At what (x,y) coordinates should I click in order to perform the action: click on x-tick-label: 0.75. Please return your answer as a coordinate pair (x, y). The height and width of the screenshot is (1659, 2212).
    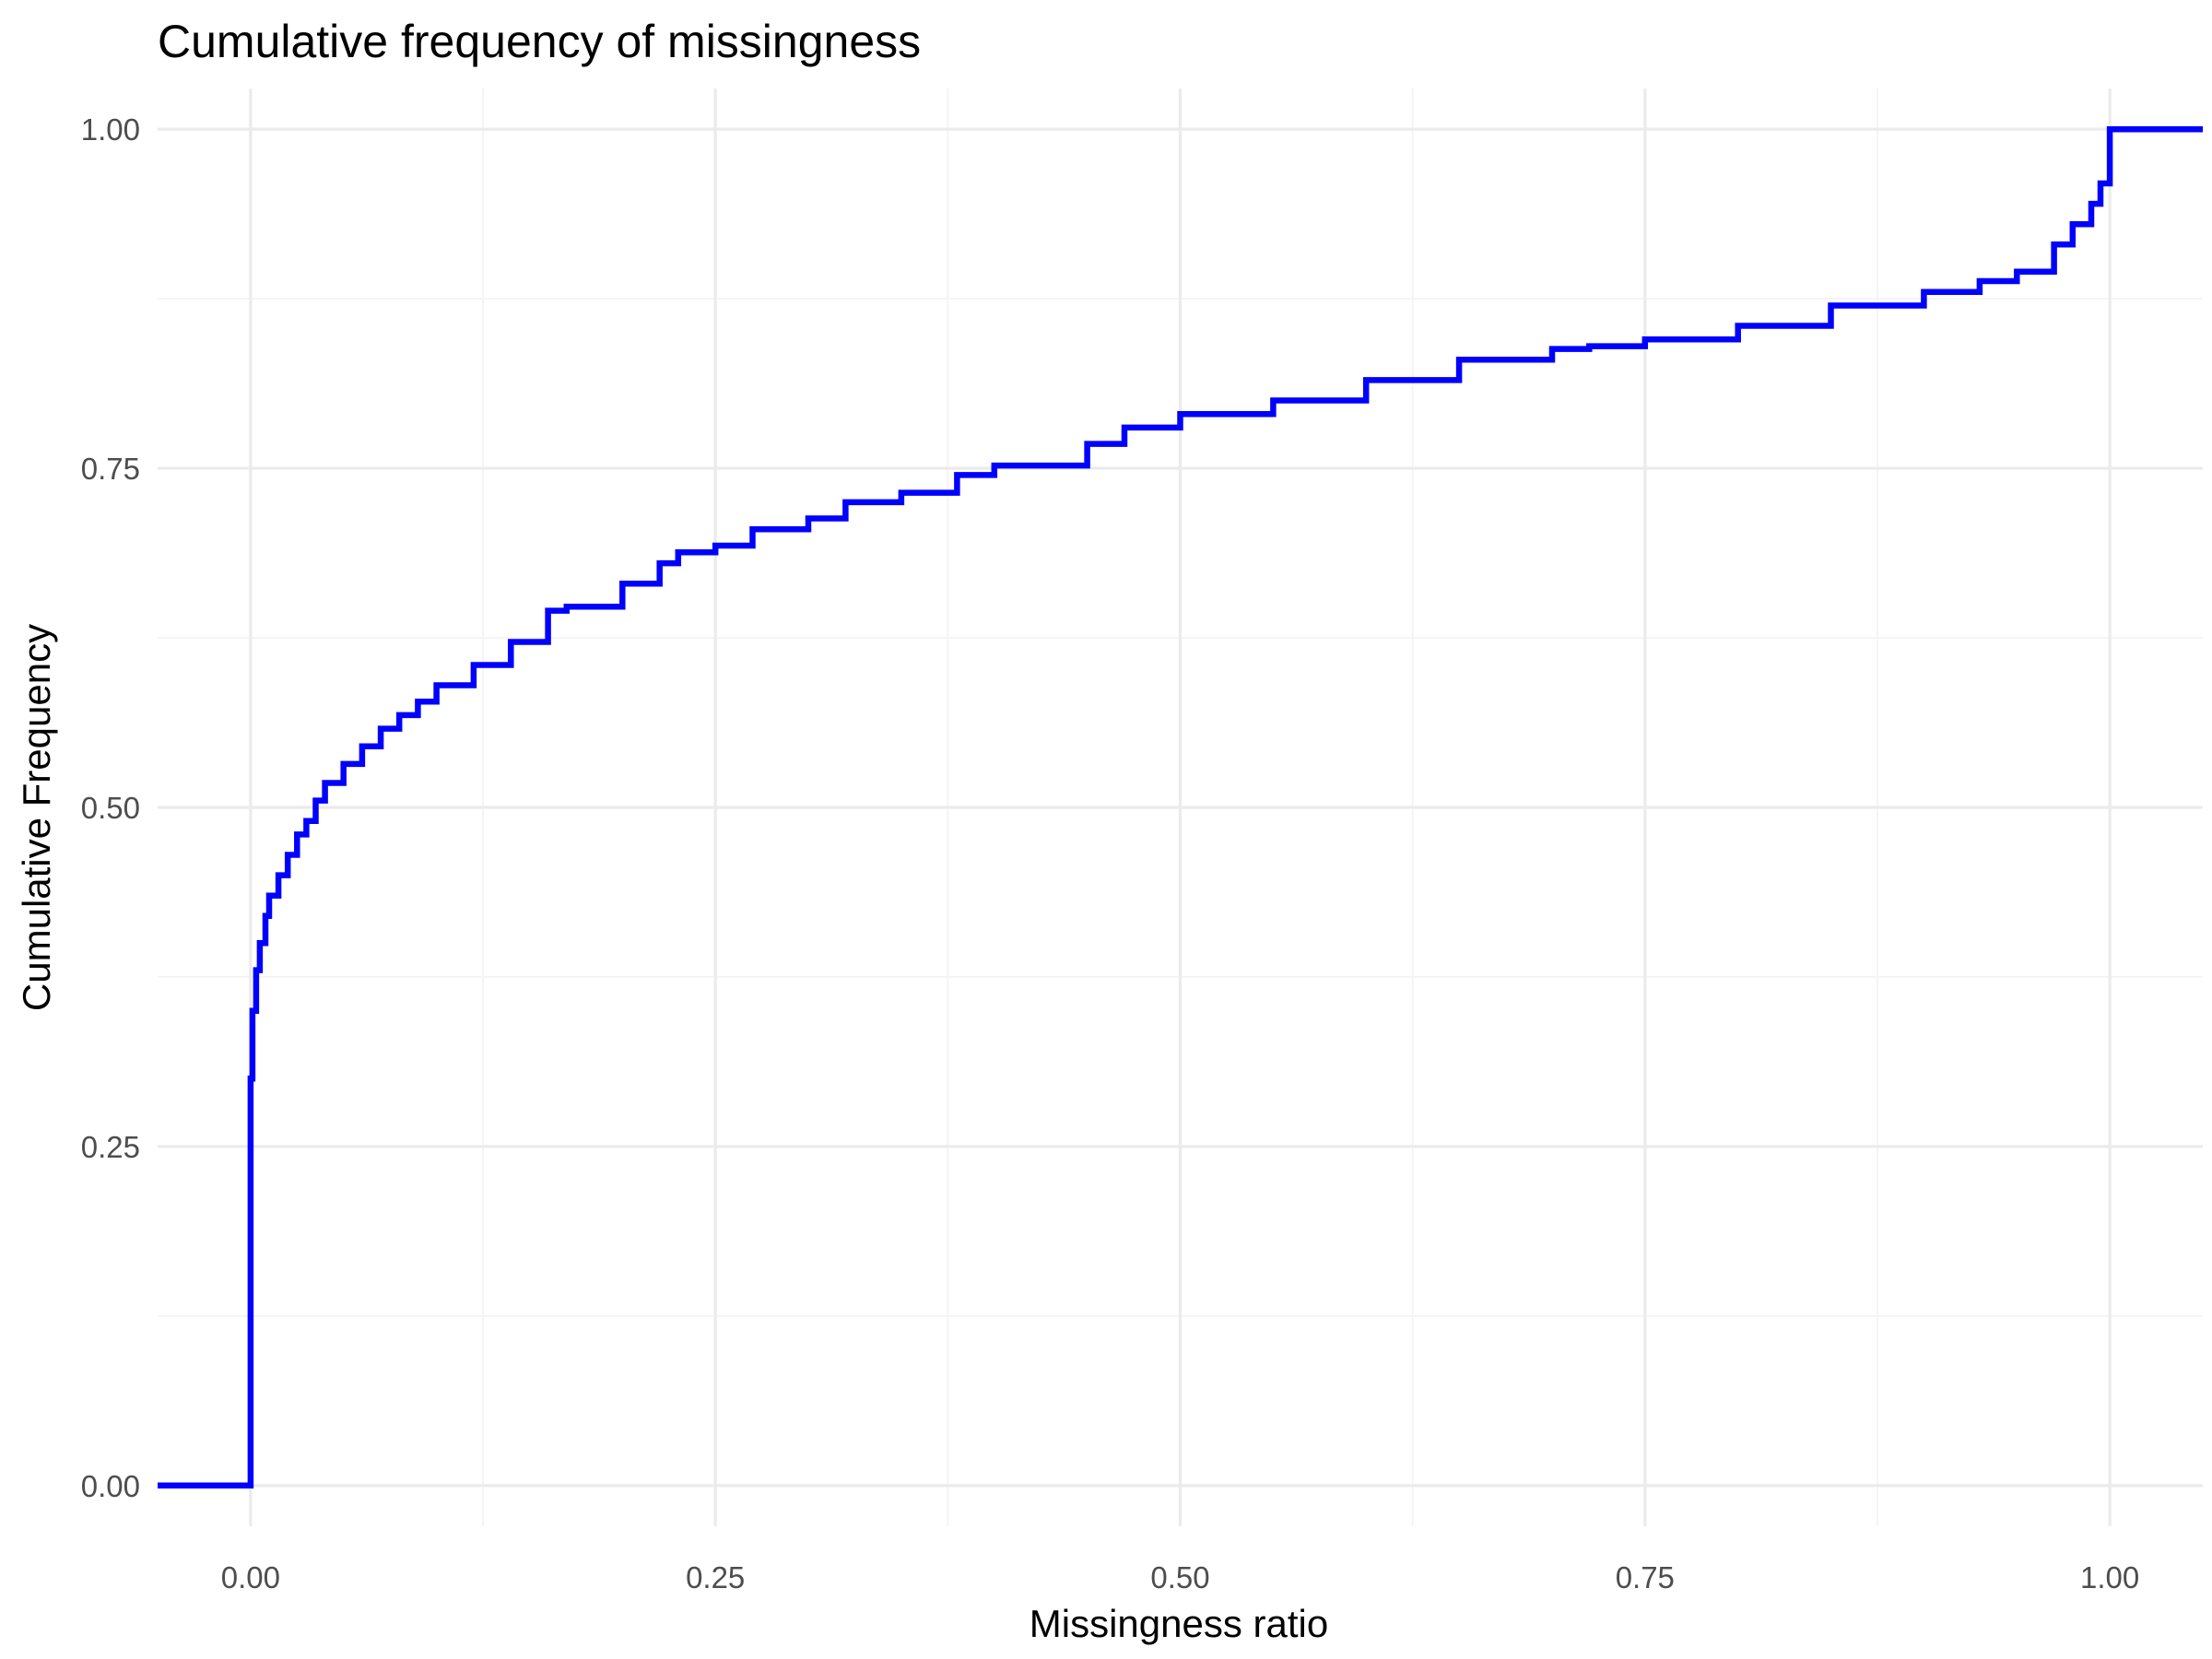
    Looking at the image, I should click on (1645, 1577).